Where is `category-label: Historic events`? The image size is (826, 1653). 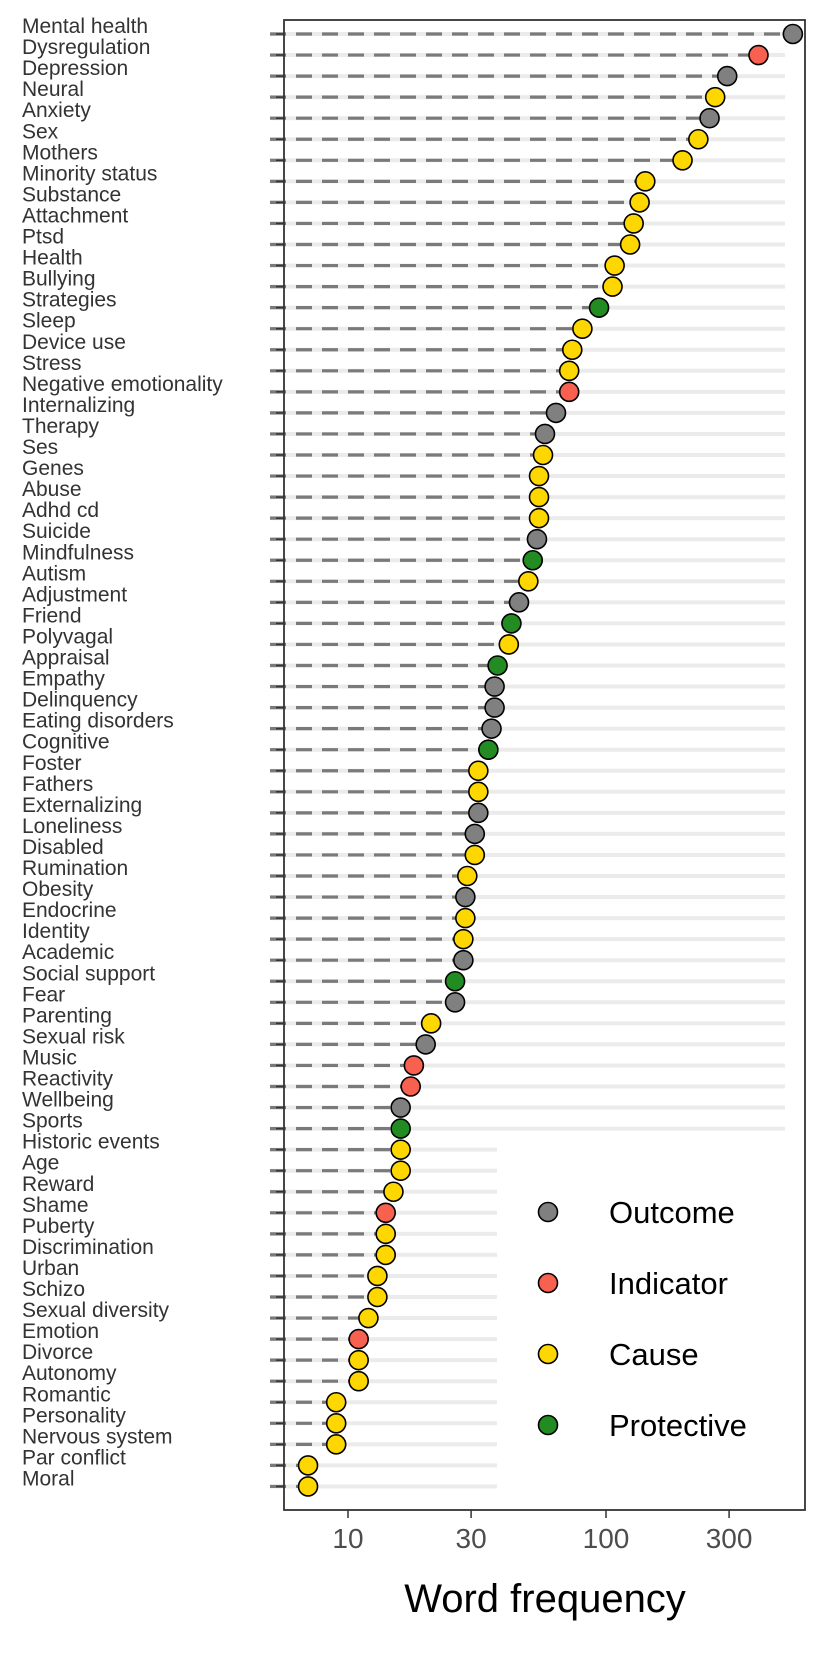 category-label: Historic events is located at coordinates (91, 1142).